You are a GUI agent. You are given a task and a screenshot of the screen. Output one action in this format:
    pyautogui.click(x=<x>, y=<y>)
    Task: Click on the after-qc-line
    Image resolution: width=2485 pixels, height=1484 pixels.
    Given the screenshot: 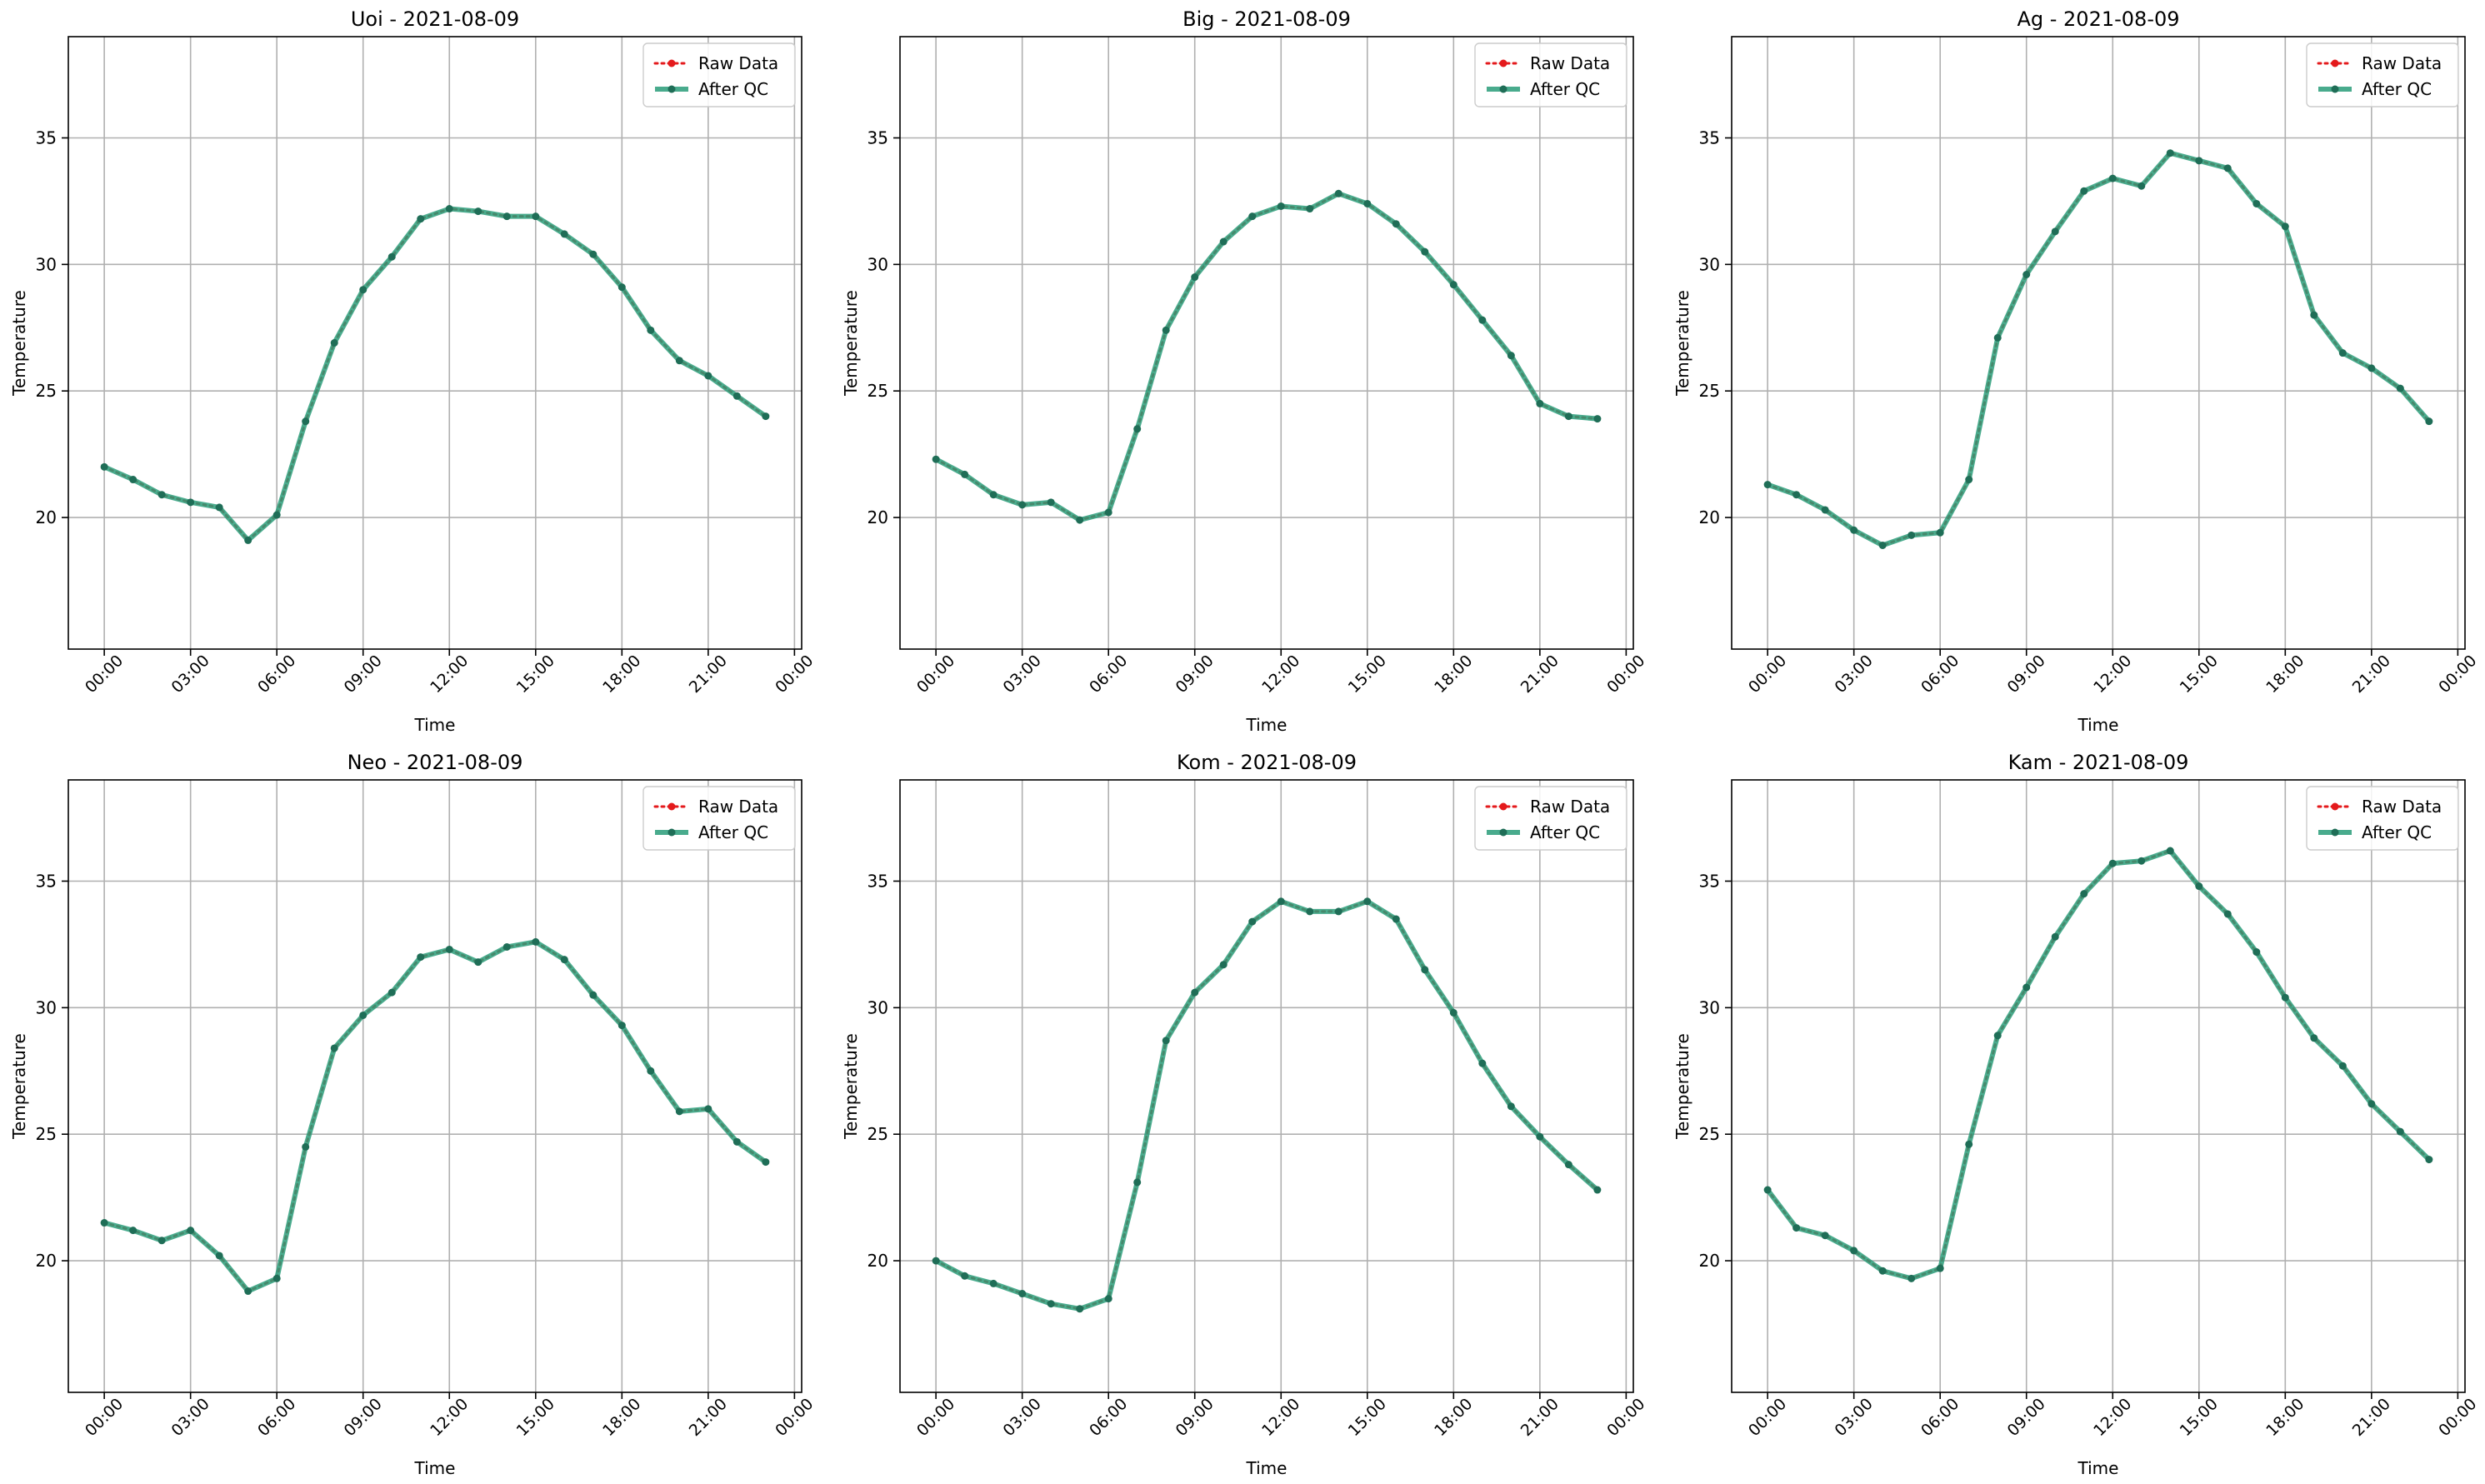 What is the action you would take?
    pyautogui.click(x=435, y=374)
    